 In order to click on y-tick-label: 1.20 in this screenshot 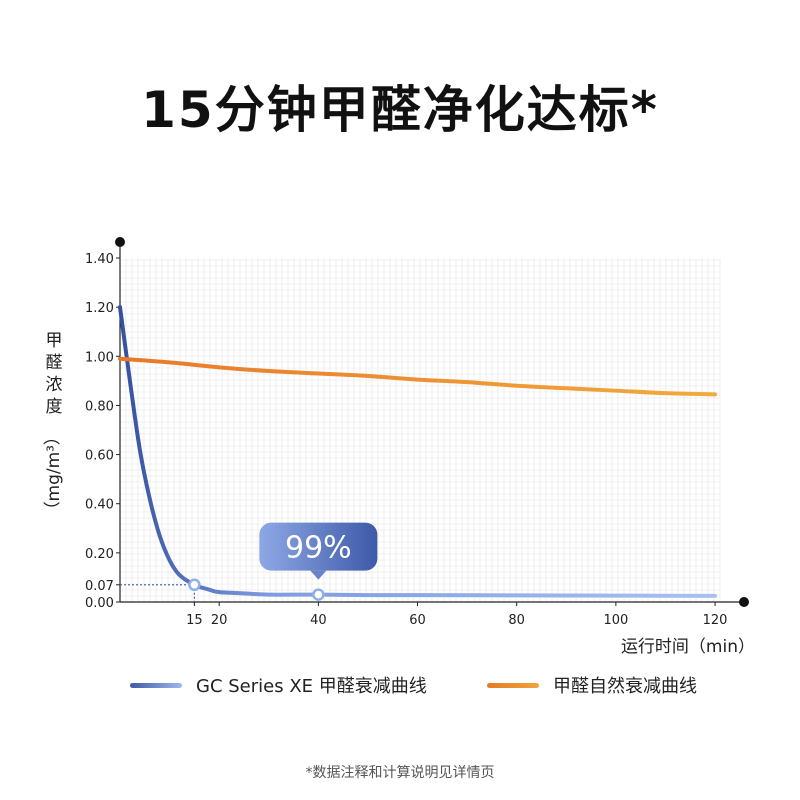, I will do `click(99, 308)`.